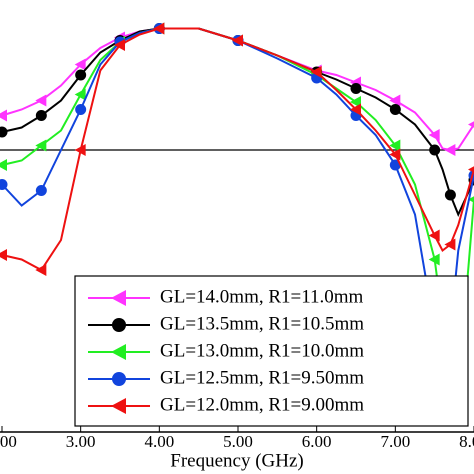  Describe the element at coordinates (395, 441) in the screenshot. I see `x-tick-label: 7.00` at that location.